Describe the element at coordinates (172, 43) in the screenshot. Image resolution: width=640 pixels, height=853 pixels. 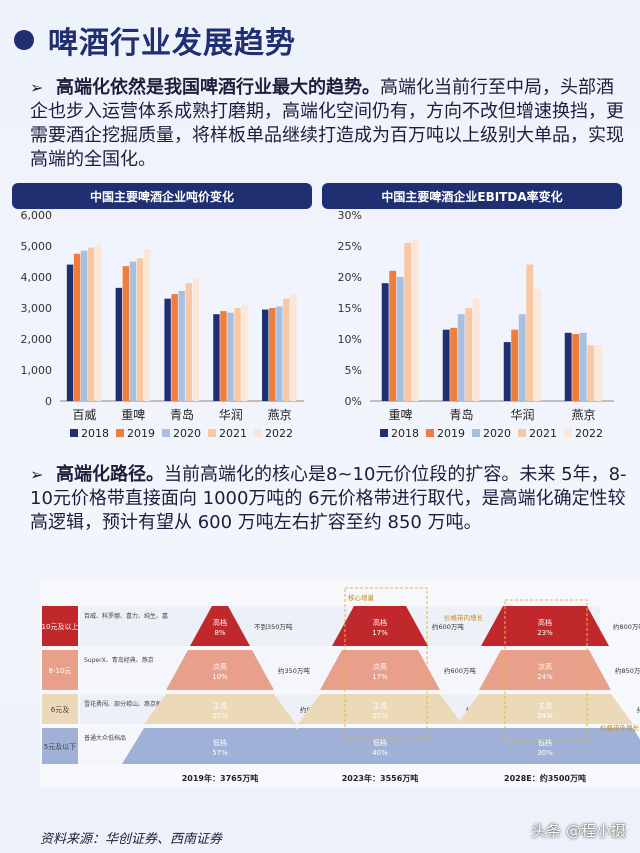
I see `page-title: 啤酒行业发展趋势` at that location.